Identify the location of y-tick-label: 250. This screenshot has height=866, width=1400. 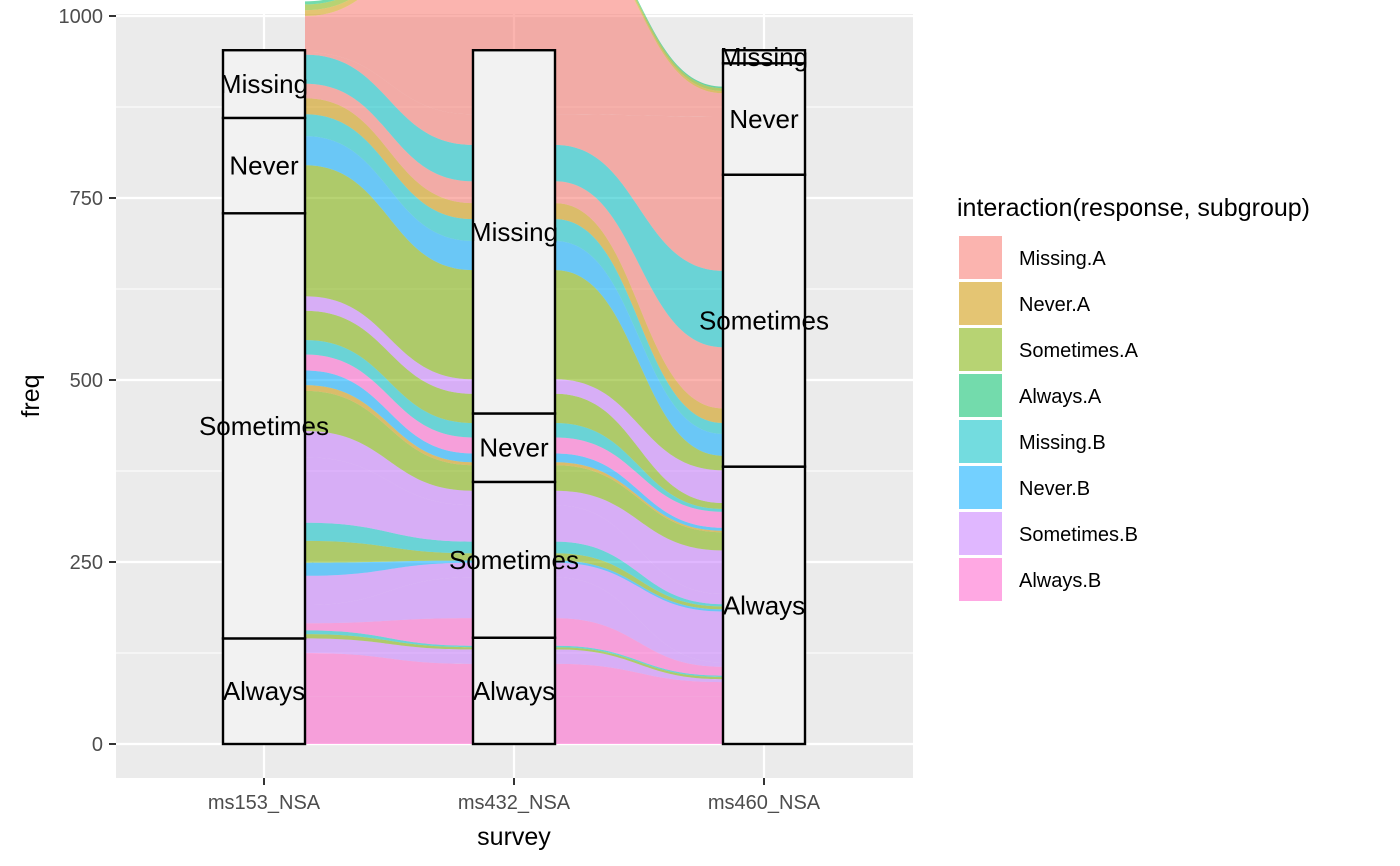
(86, 563).